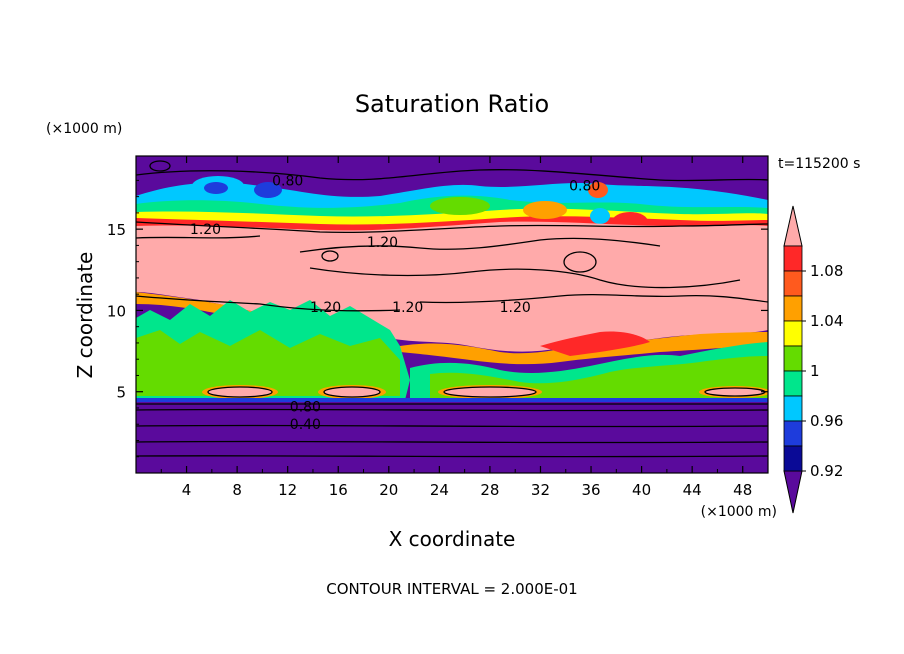 This screenshot has width=904, height=654. What do you see at coordinates (793, 492) in the screenshot?
I see `colorbar-bottom-arrow` at bounding box center [793, 492].